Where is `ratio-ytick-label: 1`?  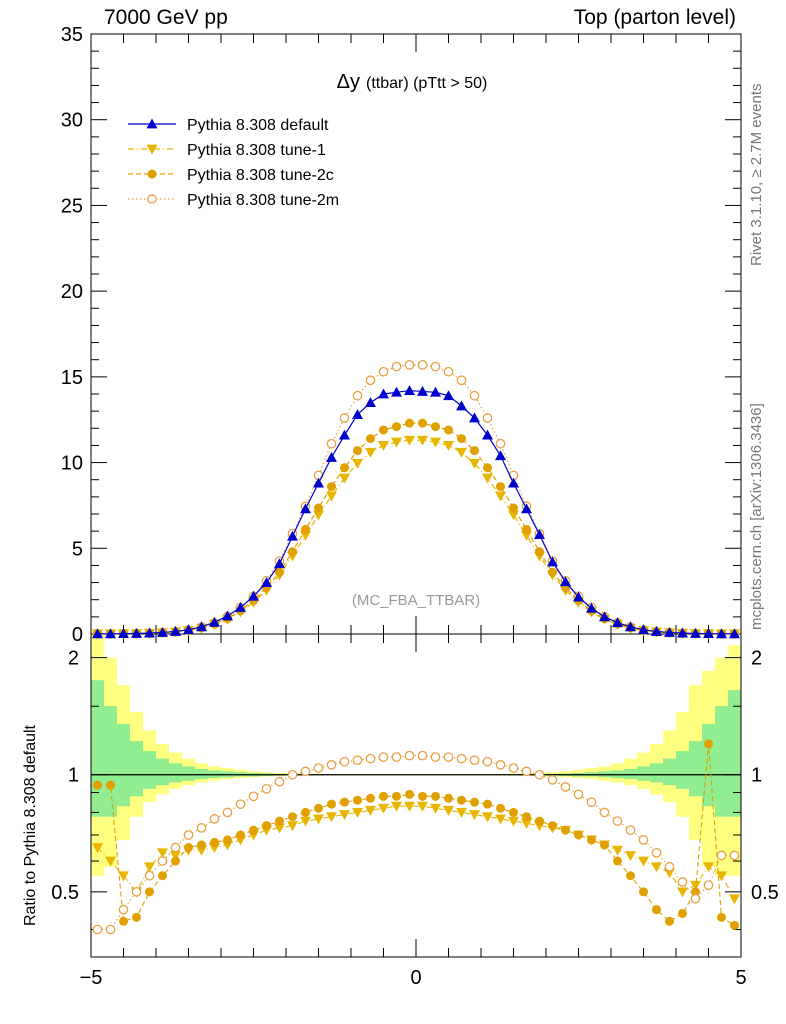 ratio-ytick-label: 1 is located at coordinates (73, 776).